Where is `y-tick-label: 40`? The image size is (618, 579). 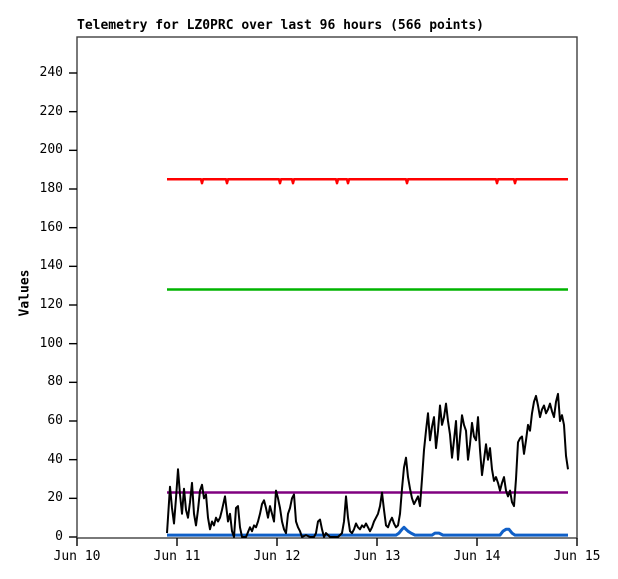 y-tick-label: 40 is located at coordinates (55, 459).